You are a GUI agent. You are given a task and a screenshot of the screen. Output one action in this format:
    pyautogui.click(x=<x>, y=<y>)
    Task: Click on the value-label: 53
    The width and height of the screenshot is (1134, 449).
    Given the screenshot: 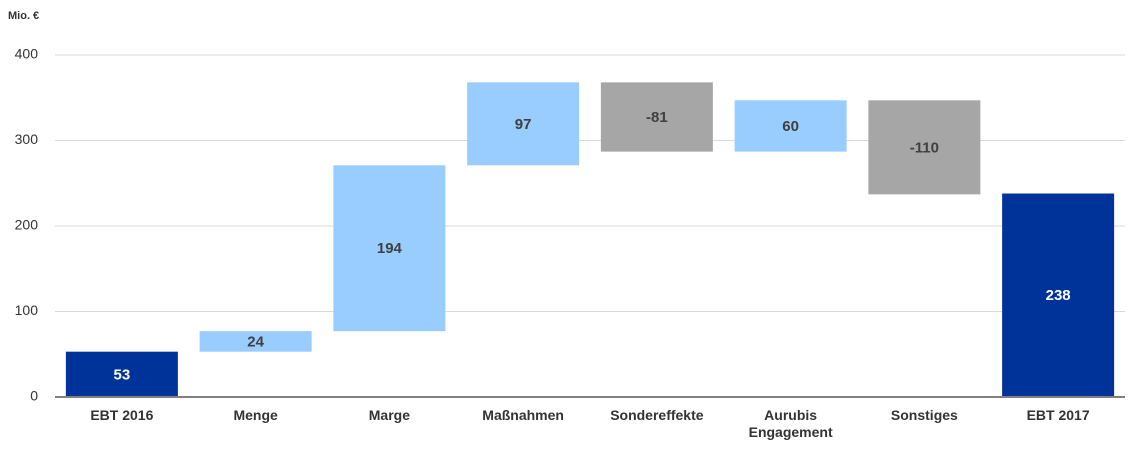 What is the action you would take?
    pyautogui.click(x=122, y=374)
    